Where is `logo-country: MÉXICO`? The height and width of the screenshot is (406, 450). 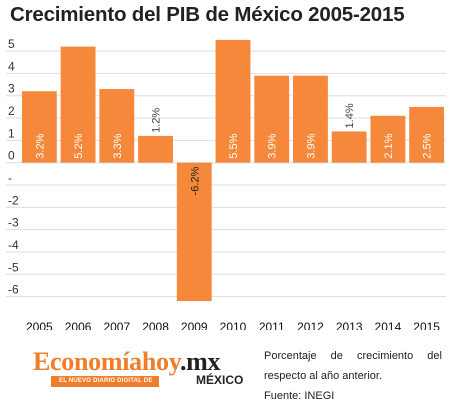 logo-country: MÉXICO is located at coordinates (220, 380).